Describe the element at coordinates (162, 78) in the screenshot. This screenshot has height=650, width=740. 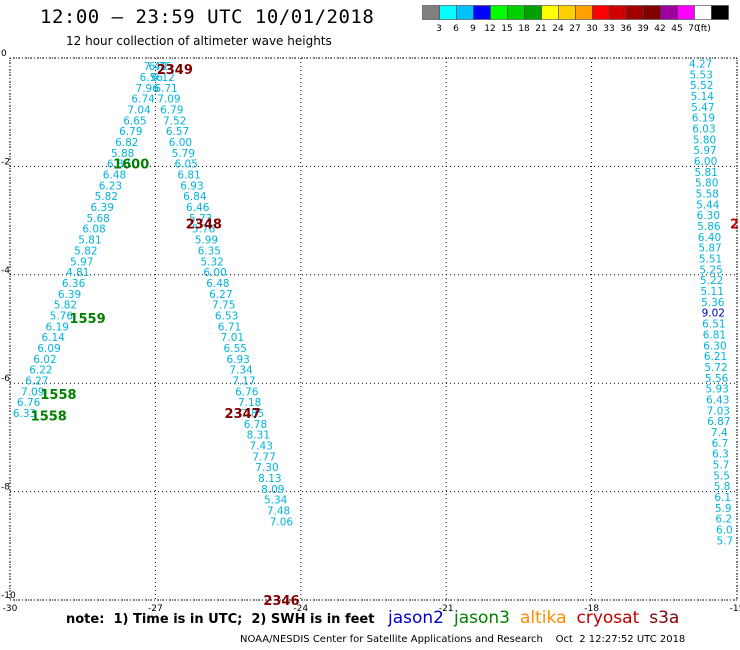
I see `wave-height-value: 6.12` at that location.